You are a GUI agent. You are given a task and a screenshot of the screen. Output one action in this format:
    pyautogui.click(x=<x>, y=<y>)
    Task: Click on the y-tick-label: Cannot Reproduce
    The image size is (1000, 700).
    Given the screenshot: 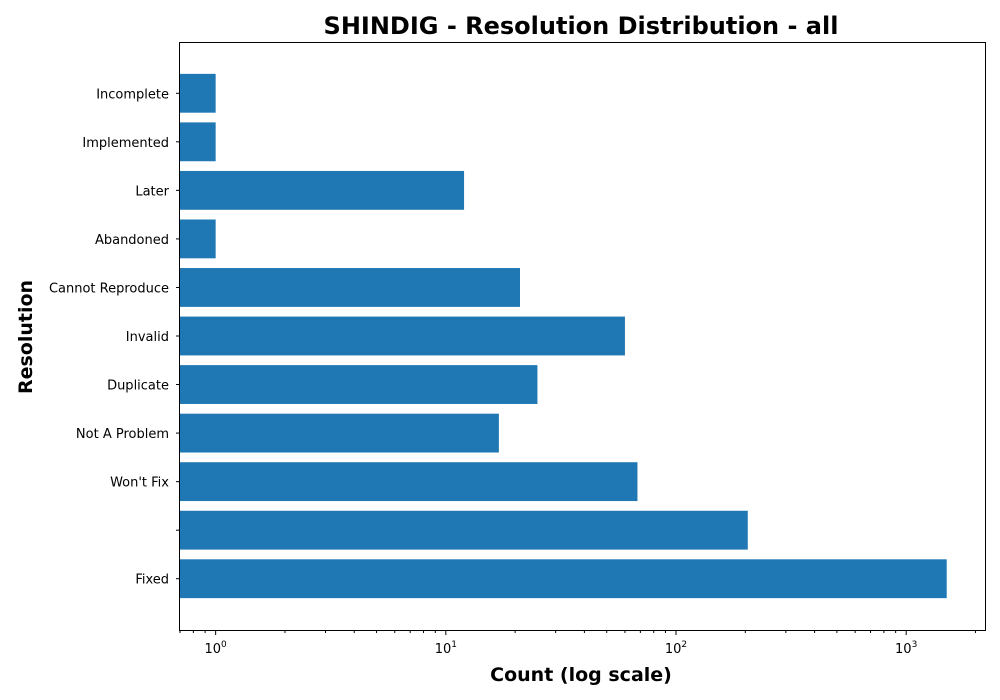 What is the action you would take?
    pyautogui.click(x=109, y=288)
    